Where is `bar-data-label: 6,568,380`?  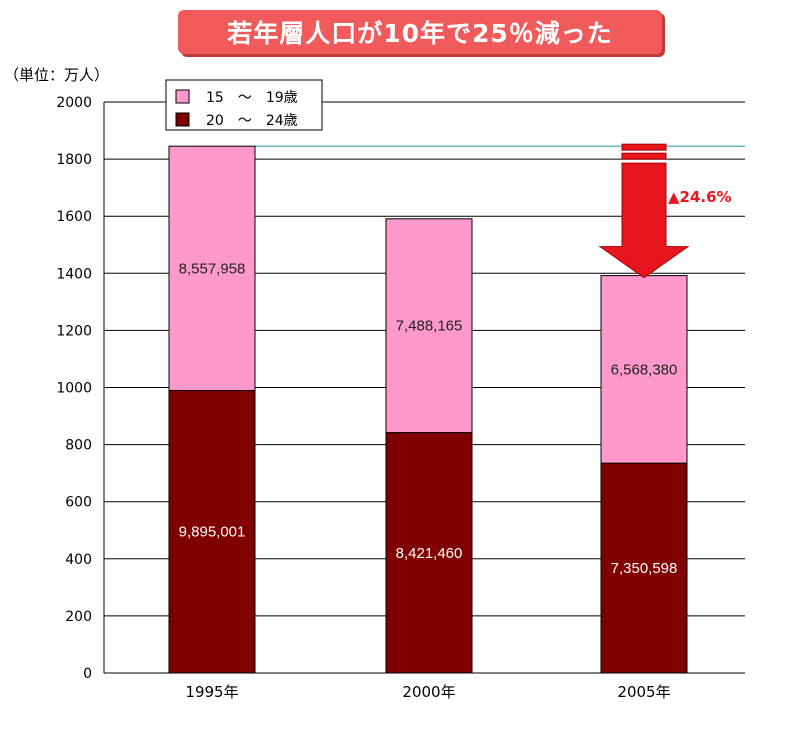
bar-data-label: 6,568,380 is located at coordinates (644, 369).